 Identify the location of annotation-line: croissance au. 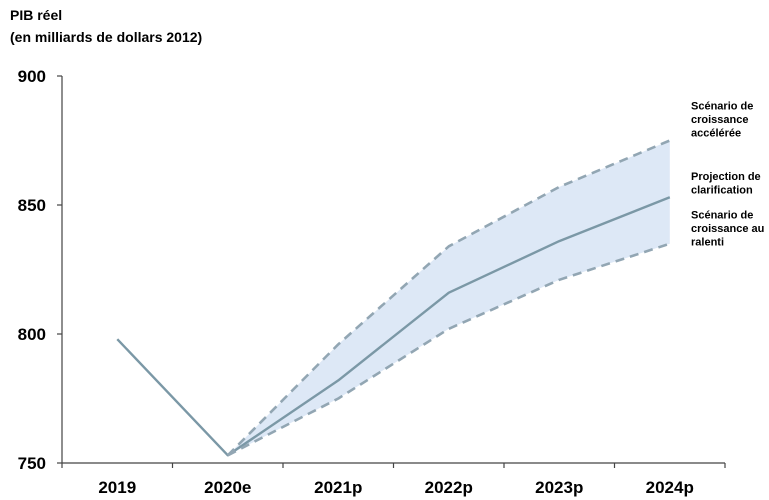
(727, 229).